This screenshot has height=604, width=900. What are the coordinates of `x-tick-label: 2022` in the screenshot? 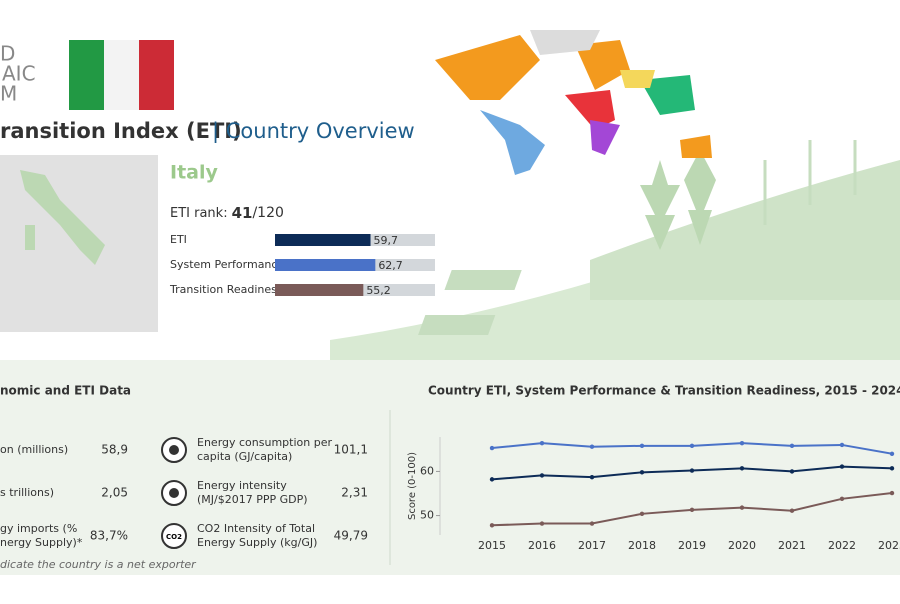 It's located at (842, 545).